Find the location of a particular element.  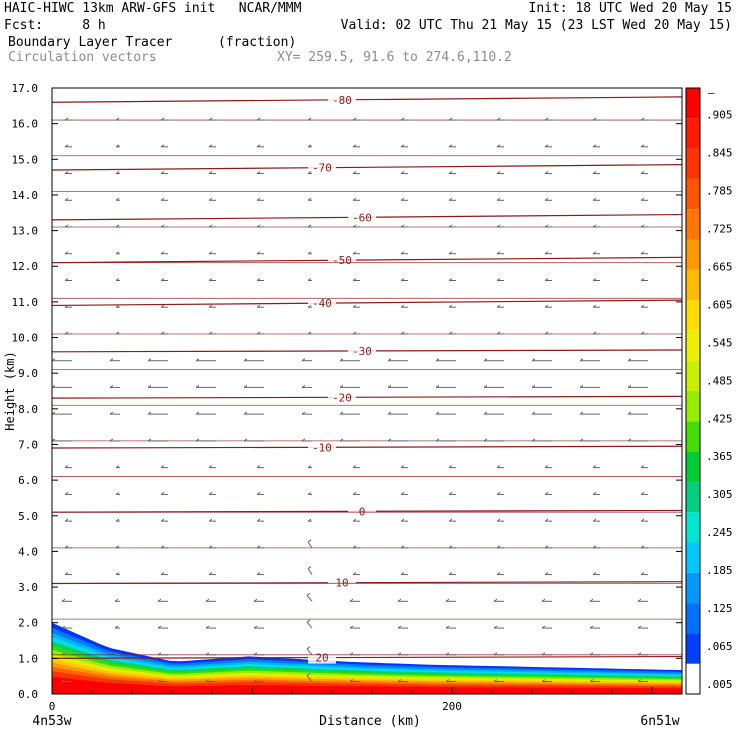

colorbar-label: .005 is located at coordinates (719, 684).